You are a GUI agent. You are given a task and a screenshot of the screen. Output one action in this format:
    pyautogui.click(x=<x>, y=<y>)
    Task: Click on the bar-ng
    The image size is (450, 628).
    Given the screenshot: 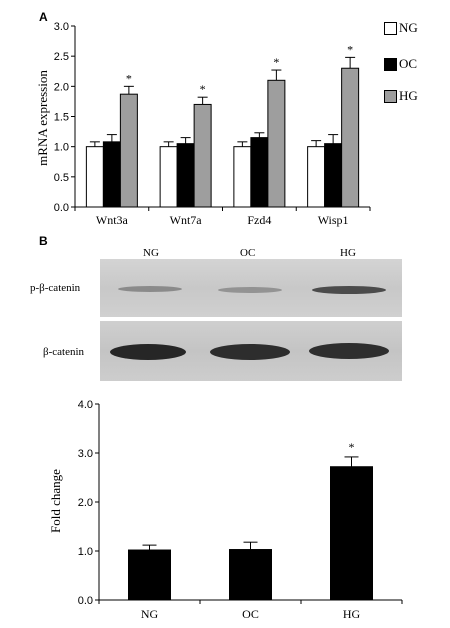 What is the action you would take?
    pyautogui.click(x=149, y=575)
    